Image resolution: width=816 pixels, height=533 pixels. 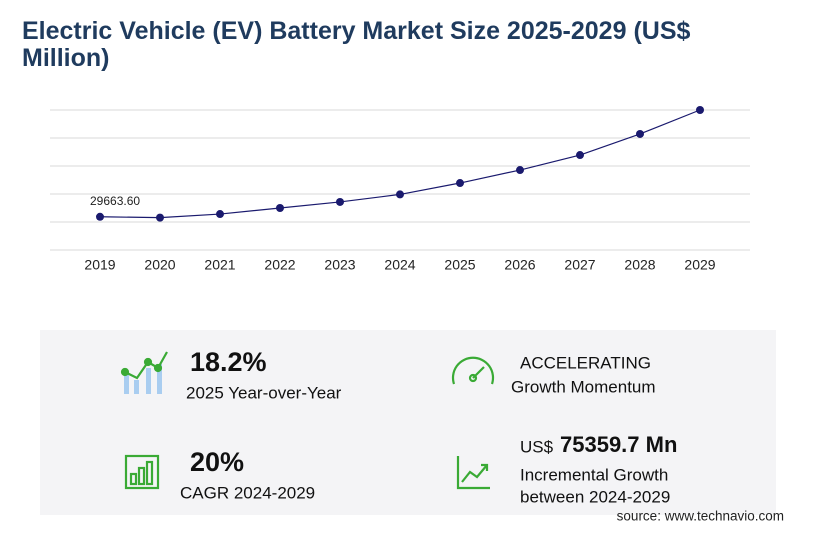 What do you see at coordinates (699, 265) in the screenshot?
I see `x-tick-label: 2029` at bounding box center [699, 265].